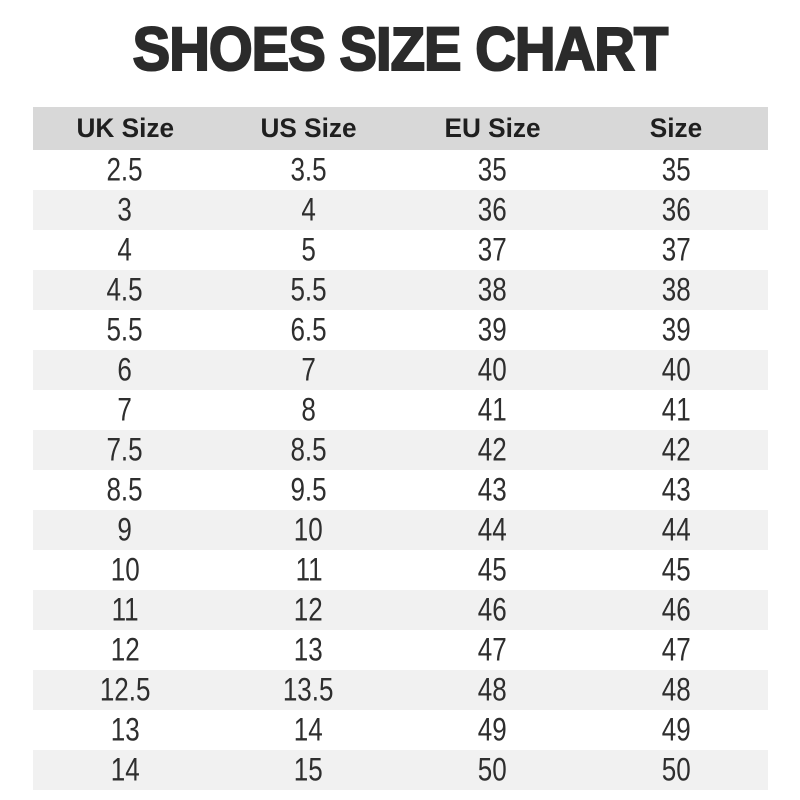  I want to click on size-cell: 36, so click(492, 210).